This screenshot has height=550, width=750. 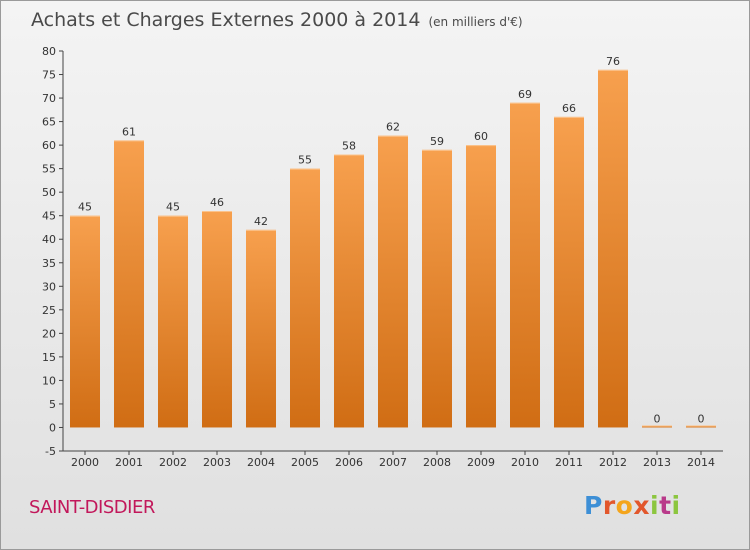 I want to click on x-tick-label: 2009, so click(x=481, y=462).